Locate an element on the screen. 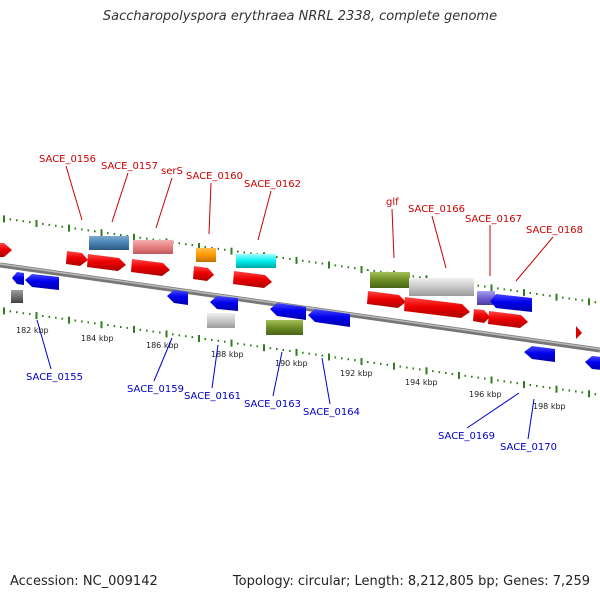  gene-label-SACE_0162: SACE_0162 is located at coordinates (272, 184).